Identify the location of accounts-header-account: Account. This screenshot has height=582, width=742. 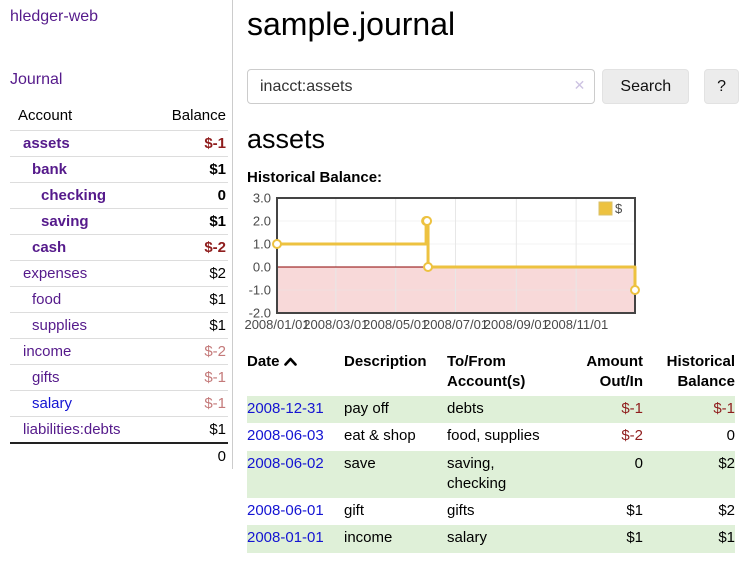
(45, 115).